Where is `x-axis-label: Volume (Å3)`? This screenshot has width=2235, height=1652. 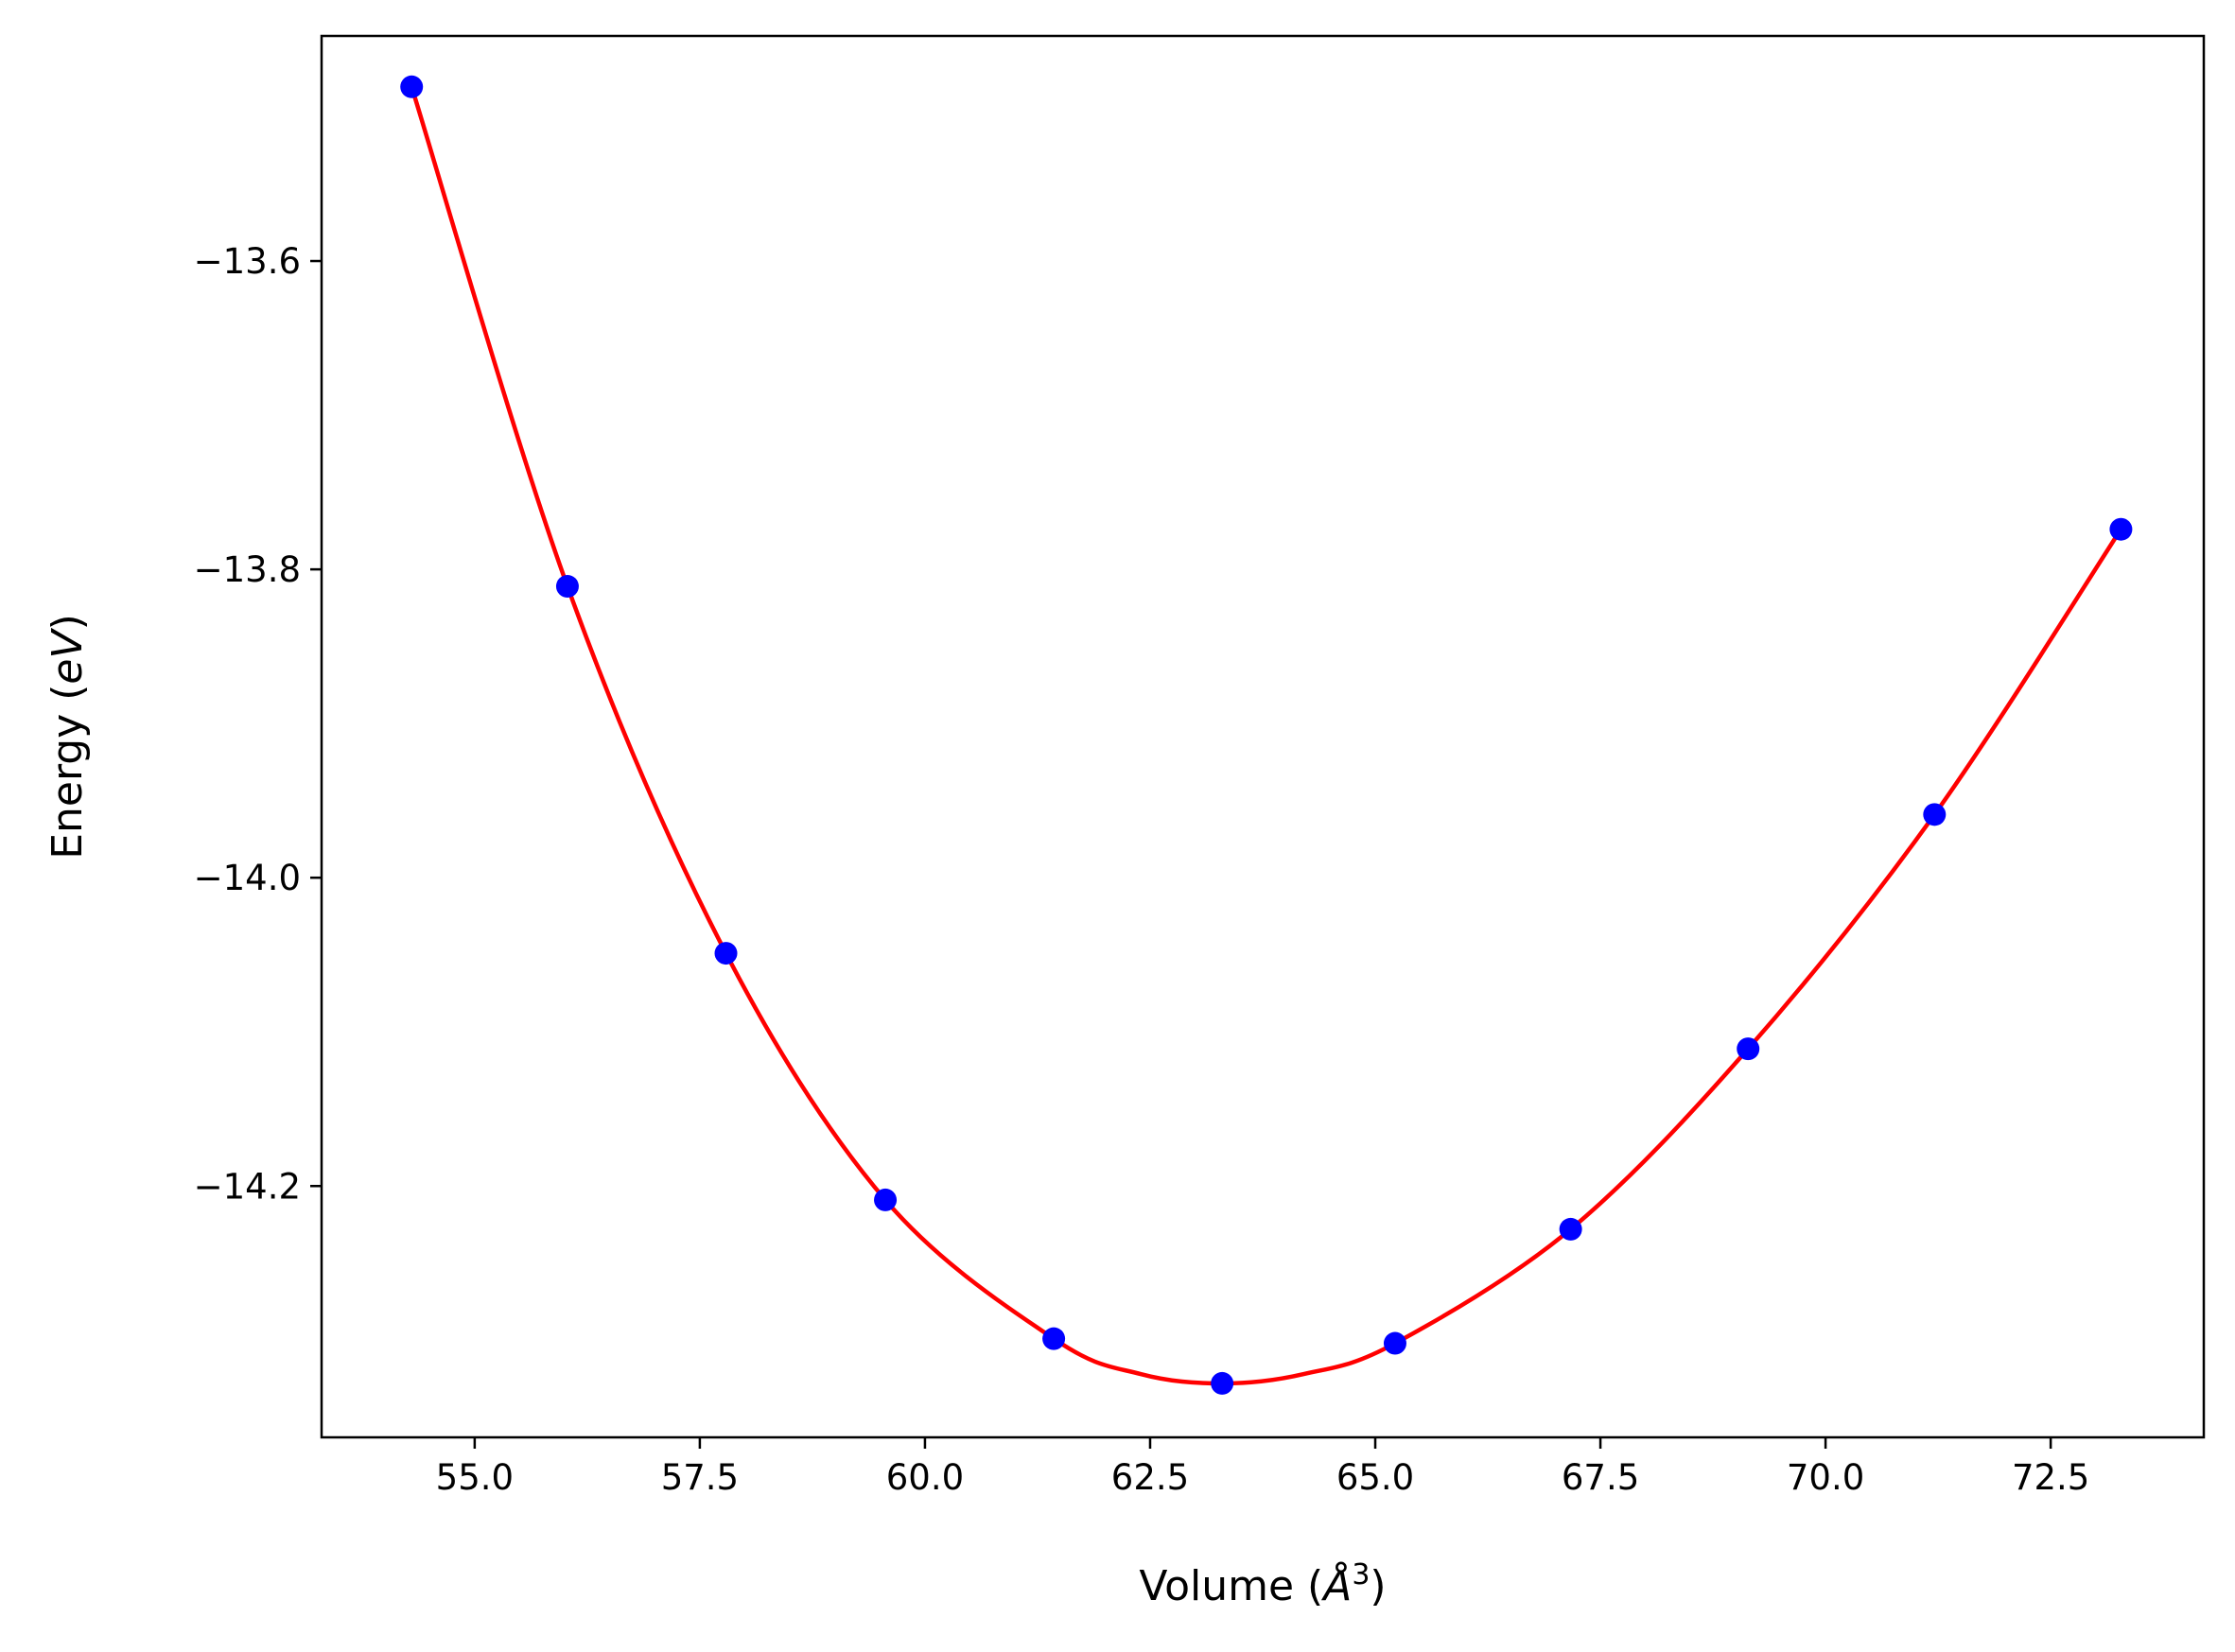 x-axis-label: Volume (Å3) is located at coordinates (1262, 1585).